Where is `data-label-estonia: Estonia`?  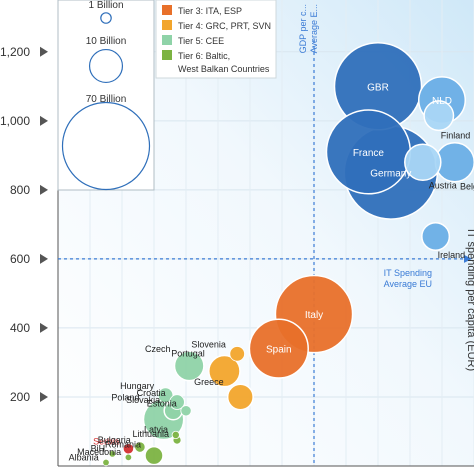
data-label-estonia: Estonia is located at coordinates (162, 404).